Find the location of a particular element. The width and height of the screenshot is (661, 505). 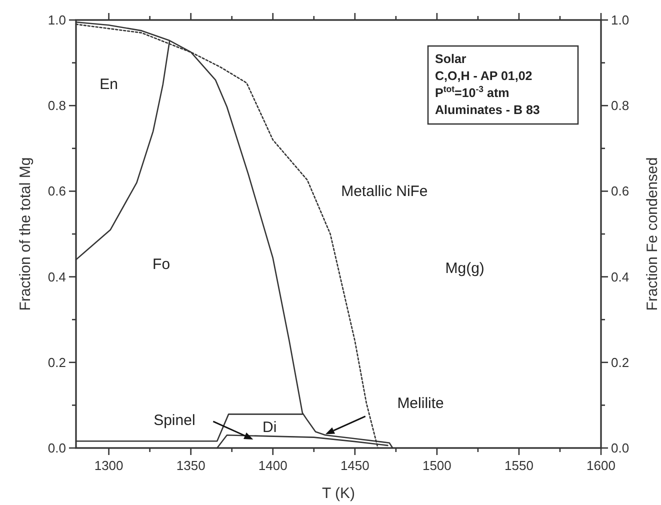

annotation: Melilite is located at coordinates (420, 403).